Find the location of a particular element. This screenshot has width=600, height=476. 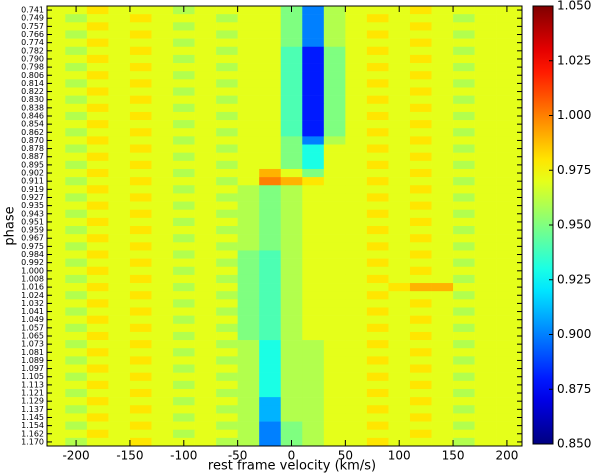

y-tick-label: 1.041 is located at coordinates (32, 311).